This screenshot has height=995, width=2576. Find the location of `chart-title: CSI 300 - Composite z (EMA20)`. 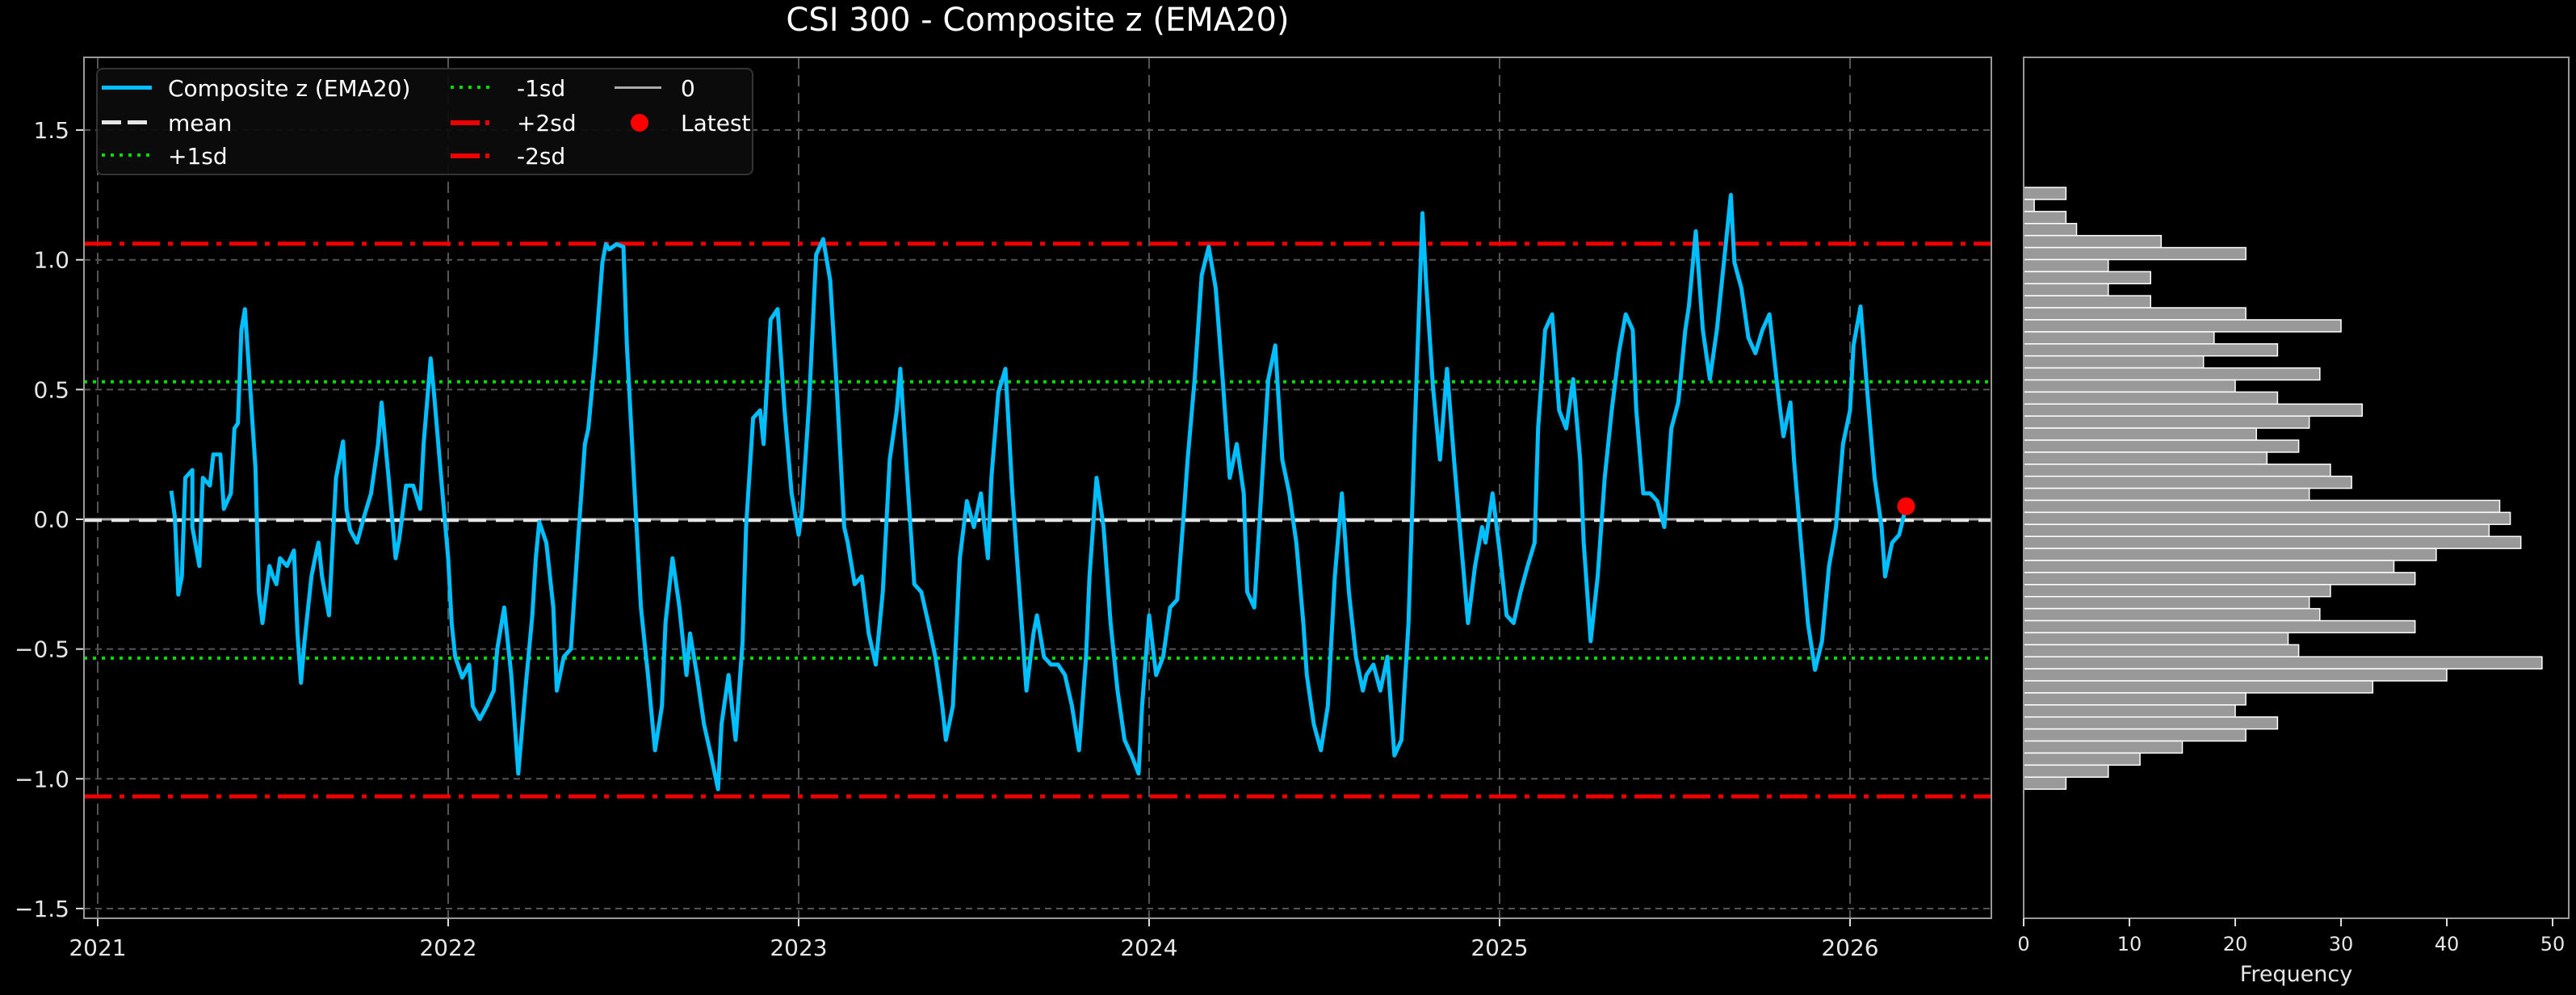

chart-title: CSI 300 - Composite z (EMA20) is located at coordinates (1038, 20).